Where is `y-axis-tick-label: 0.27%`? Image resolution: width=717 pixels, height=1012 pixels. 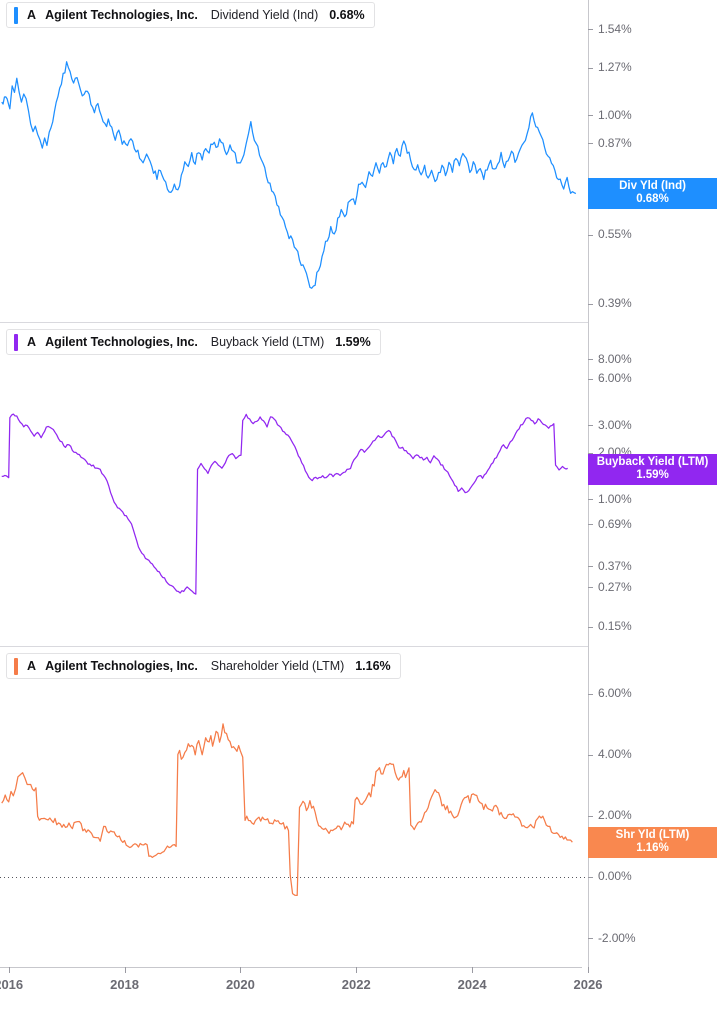
y-axis-tick-label: 0.27% is located at coordinates (615, 586).